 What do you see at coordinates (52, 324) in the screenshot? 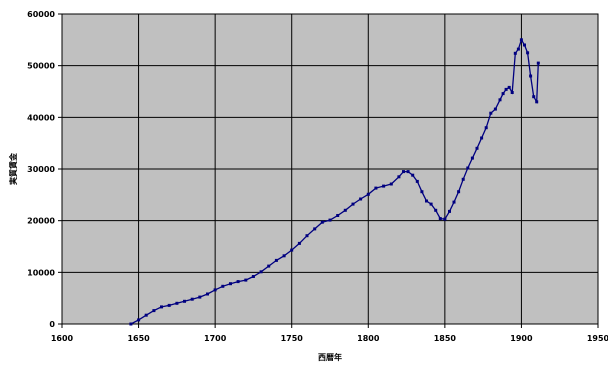
I see `y-tick-label: 0` at bounding box center [52, 324].